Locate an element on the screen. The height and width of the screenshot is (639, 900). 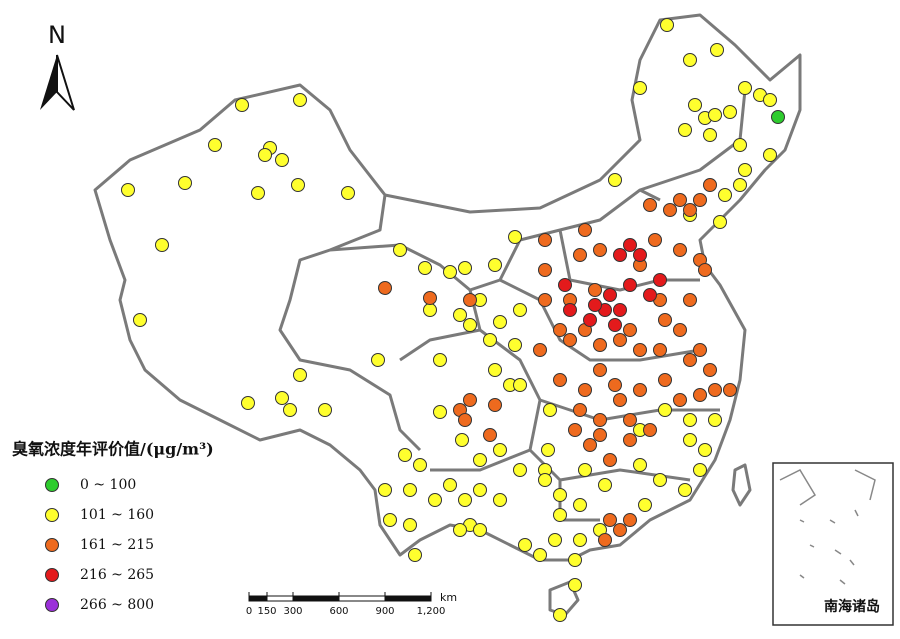
legend-title: 臭氧浓度年评价值/(μg/m³) is located at coordinates (113, 449).